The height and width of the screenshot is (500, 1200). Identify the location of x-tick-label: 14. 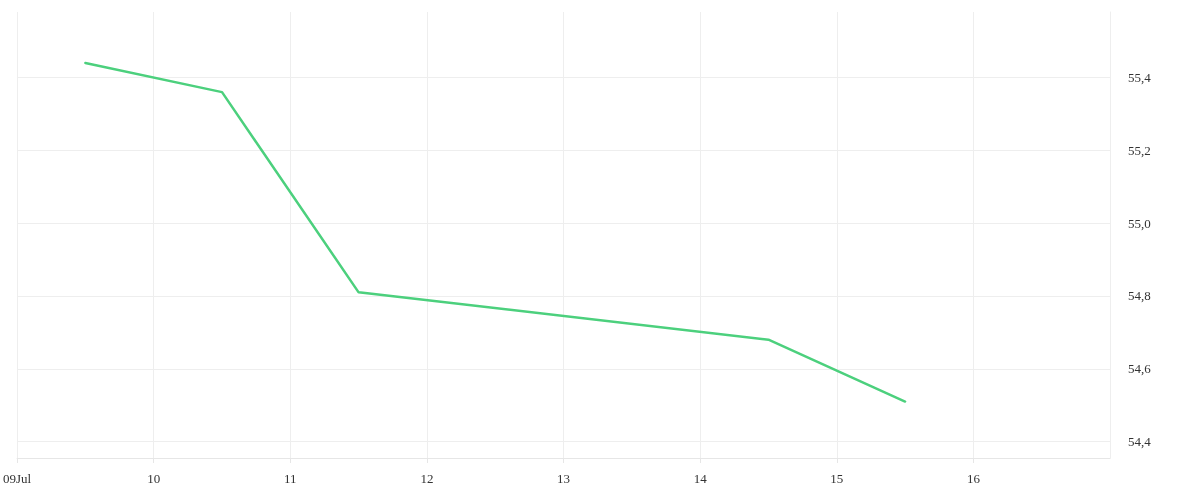
(700, 478).